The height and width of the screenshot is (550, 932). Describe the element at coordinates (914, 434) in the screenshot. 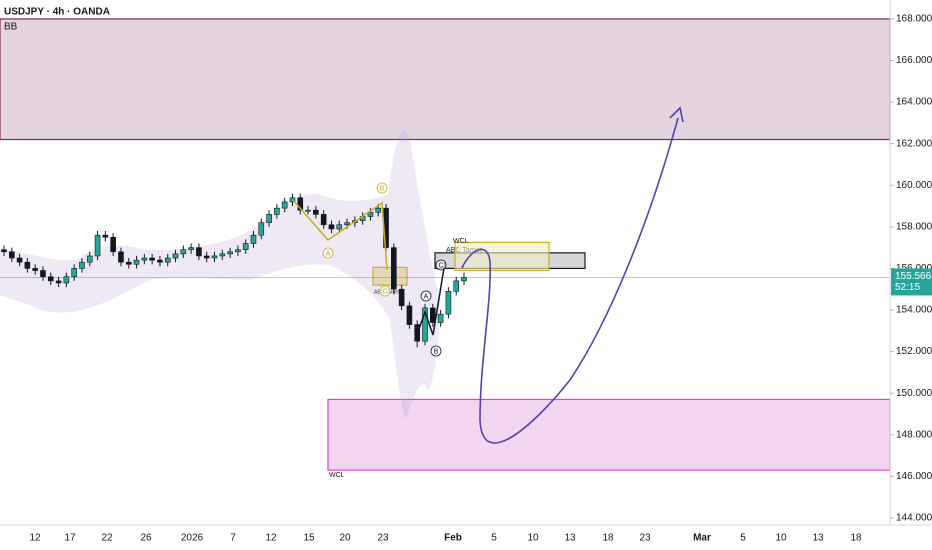

I see `y-tick-label: 148.000` at that location.